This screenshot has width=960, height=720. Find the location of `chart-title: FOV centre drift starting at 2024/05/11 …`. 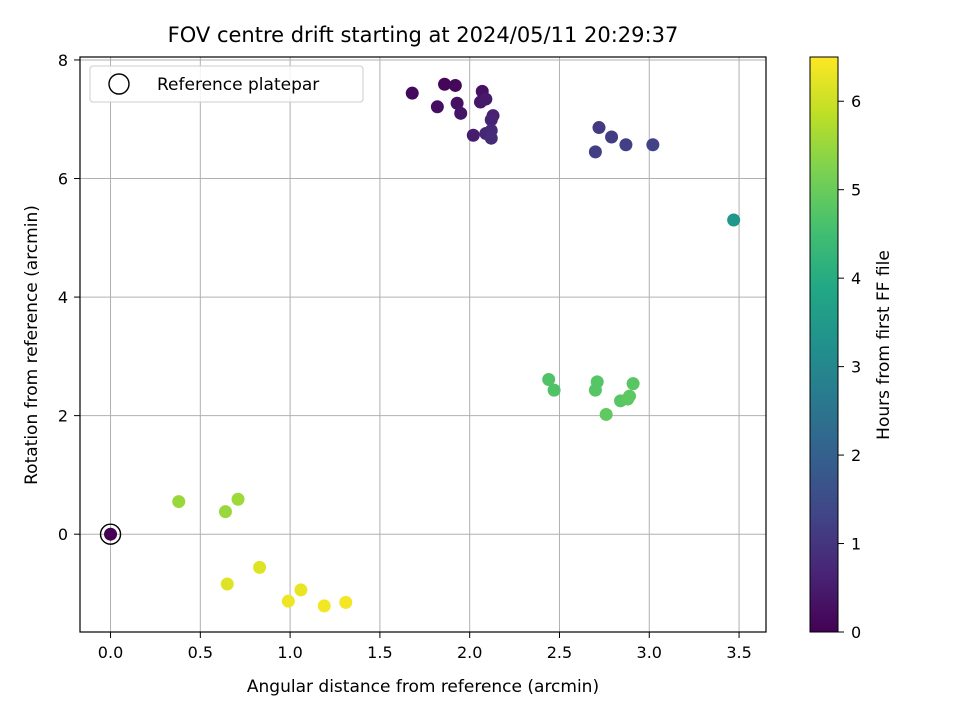

chart-title: FOV centre drift starting at 2024/05/11 … is located at coordinates (423, 35).